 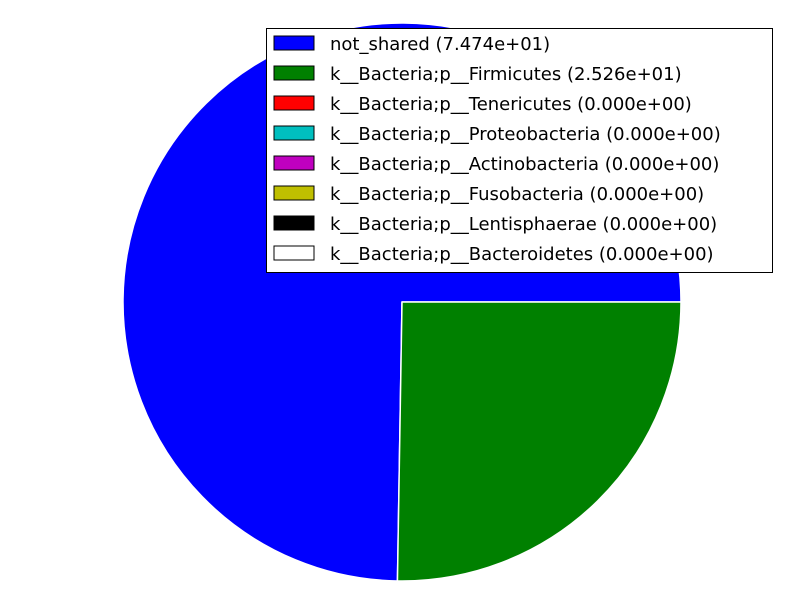 I want to click on legend-label-7: k__Bacteria;p__Bacteroidetes (0.000e+00), so click(x=522, y=254).